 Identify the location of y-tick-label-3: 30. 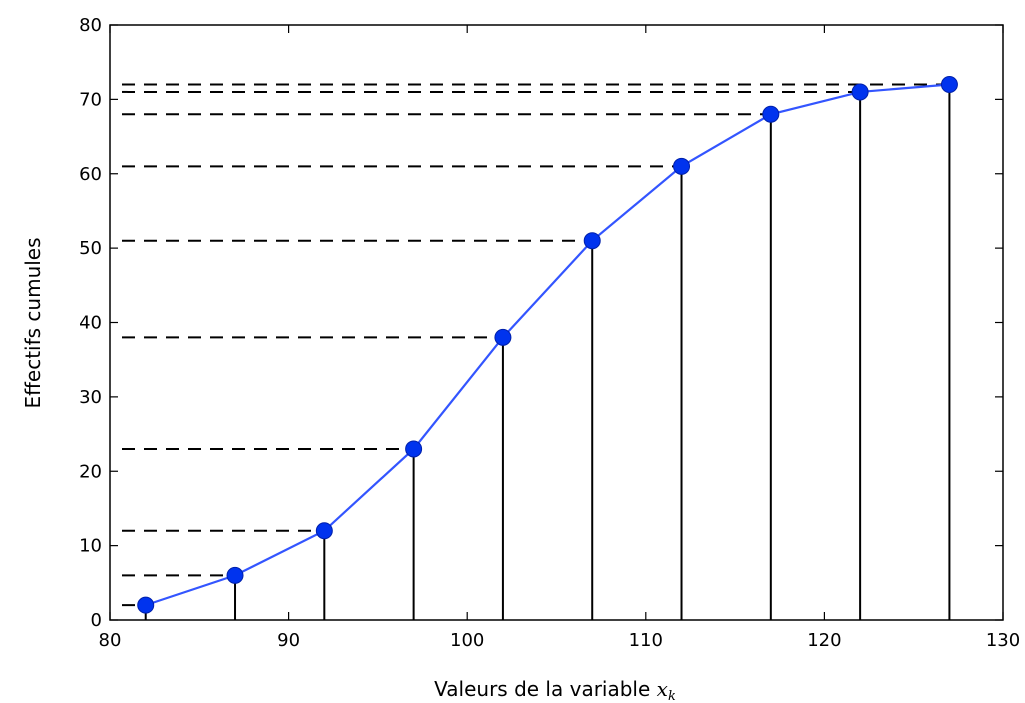
(90, 397).